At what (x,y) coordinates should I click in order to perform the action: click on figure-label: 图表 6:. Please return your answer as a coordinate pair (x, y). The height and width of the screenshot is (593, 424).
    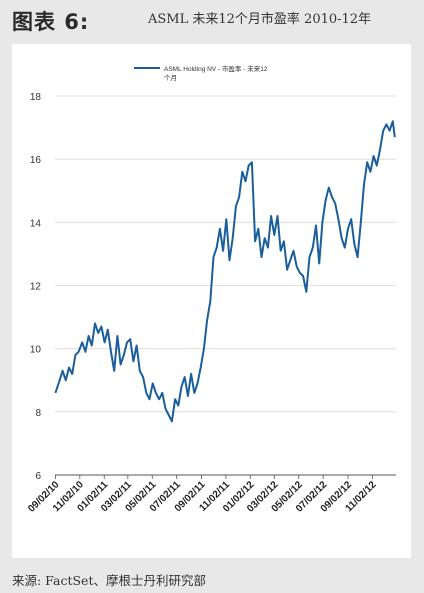
    Looking at the image, I should click on (51, 22).